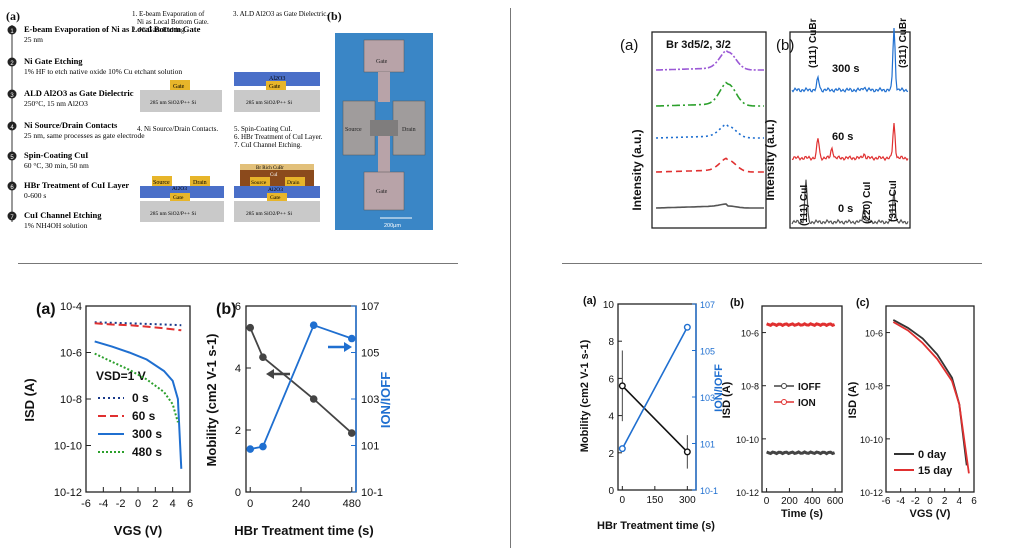  I want to click on panel3-label-b: (b), so click(226, 309).